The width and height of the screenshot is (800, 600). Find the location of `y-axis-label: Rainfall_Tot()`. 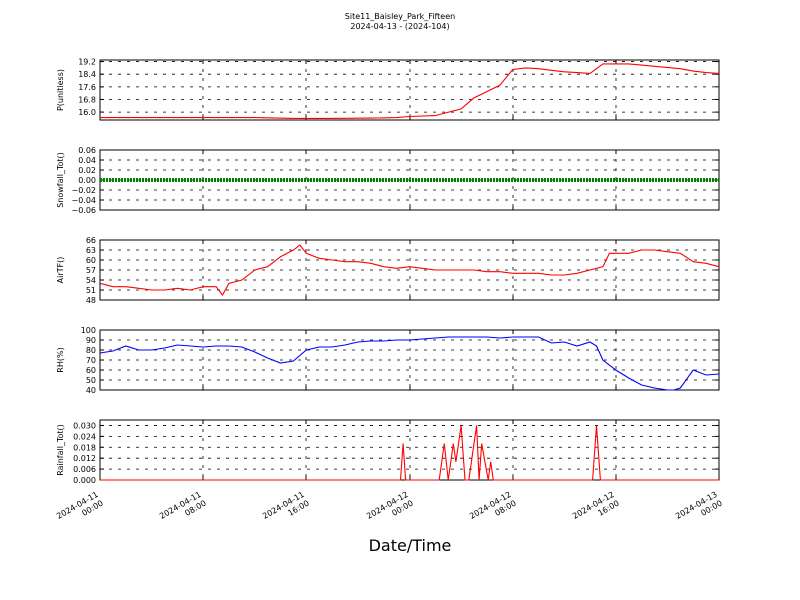

y-axis-label: Rainfall_Tot() is located at coordinates (60, 450).